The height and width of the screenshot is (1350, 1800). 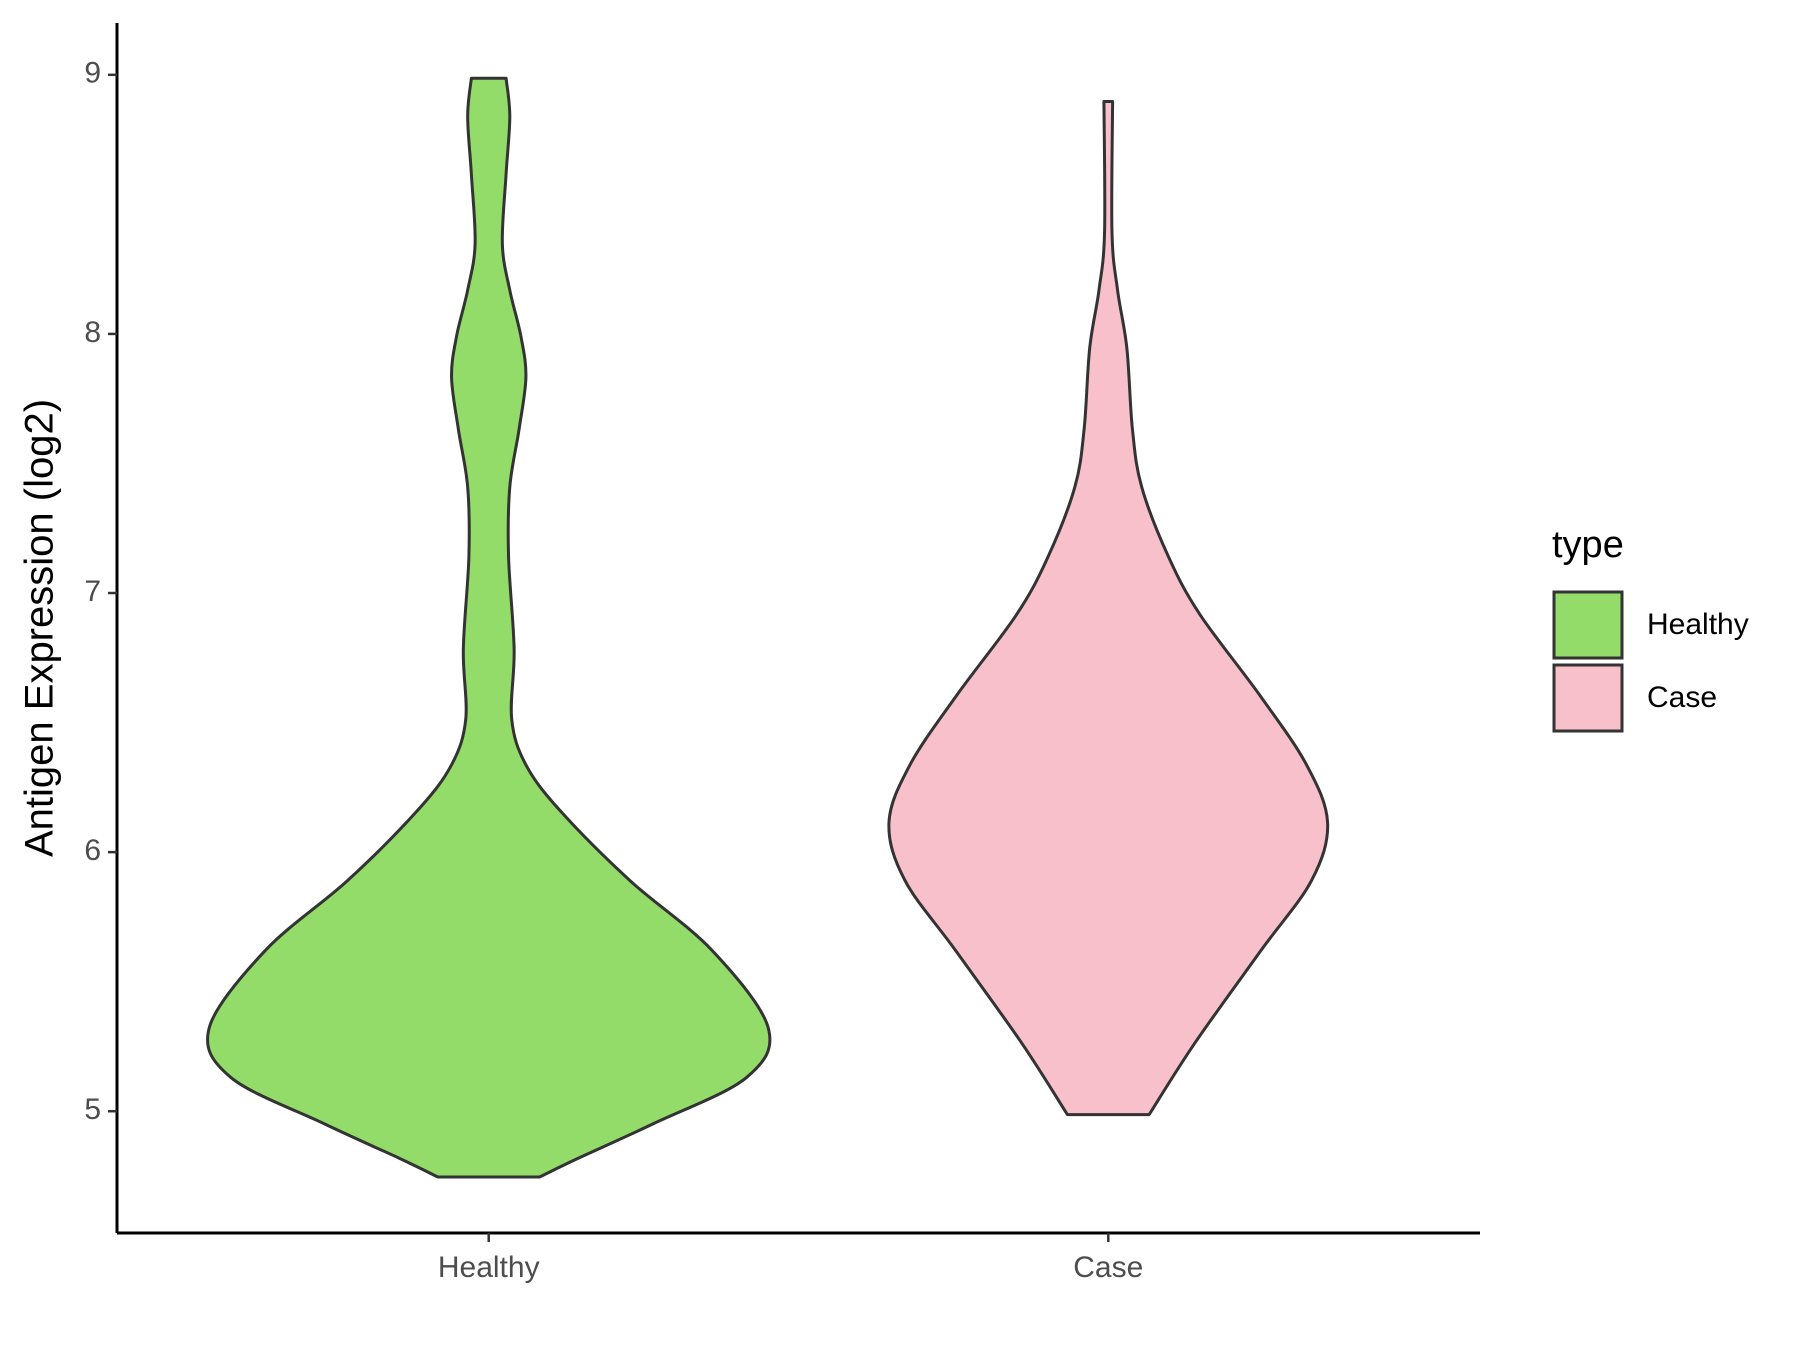 I want to click on y-tick-label: 7, so click(x=92, y=591).